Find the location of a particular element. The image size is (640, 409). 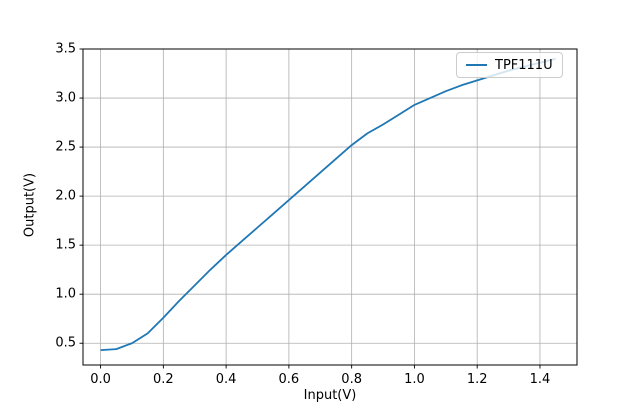

x-tick-label: 0.6 is located at coordinates (289, 379).